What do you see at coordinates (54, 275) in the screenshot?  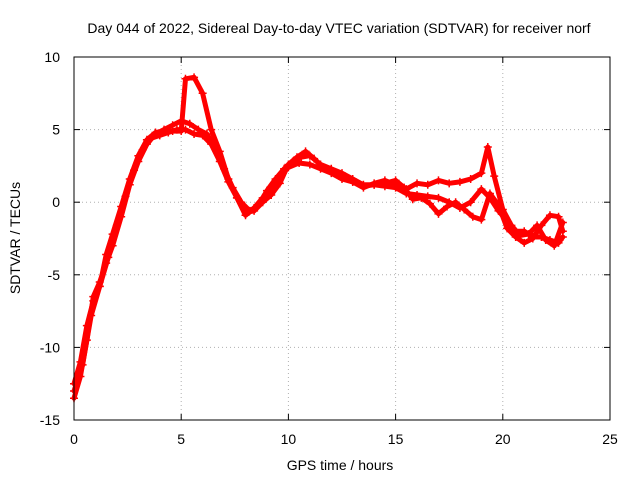 I see `y-tick-label: -5` at bounding box center [54, 275].